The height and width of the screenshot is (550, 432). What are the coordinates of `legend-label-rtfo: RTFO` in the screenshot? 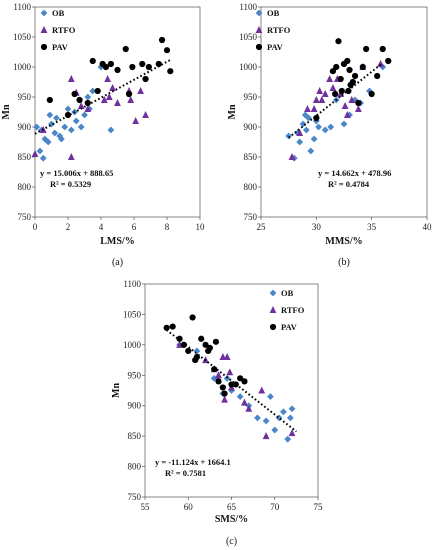 It's located at (293, 310).